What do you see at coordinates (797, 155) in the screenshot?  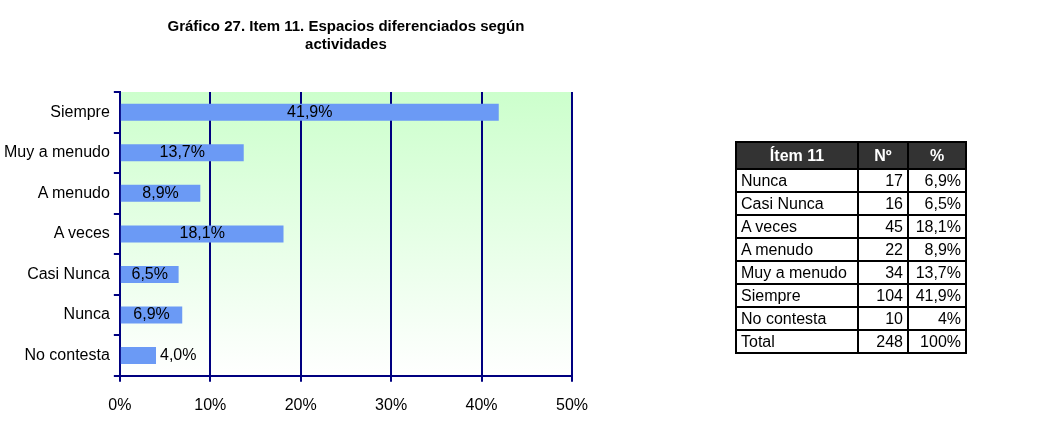 I see `text: Ítem 11` at bounding box center [797, 155].